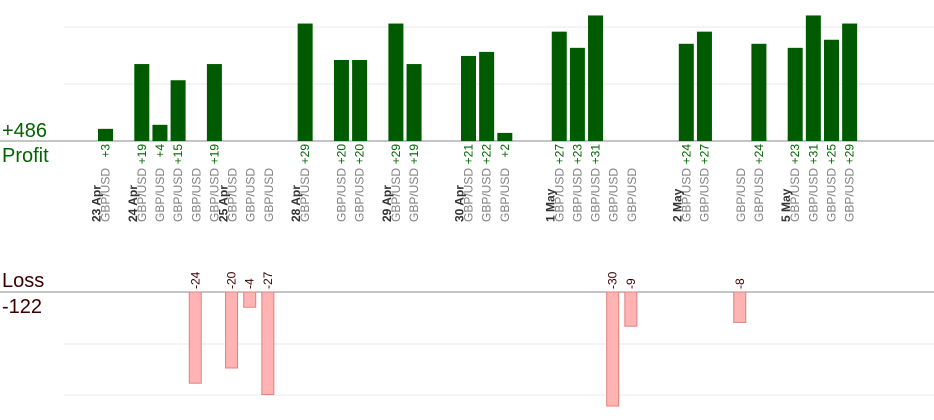 This screenshot has height=420, width=934. Describe the element at coordinates (469, 154) in the screenshot. I see `profit-value-label: +21` at that location.